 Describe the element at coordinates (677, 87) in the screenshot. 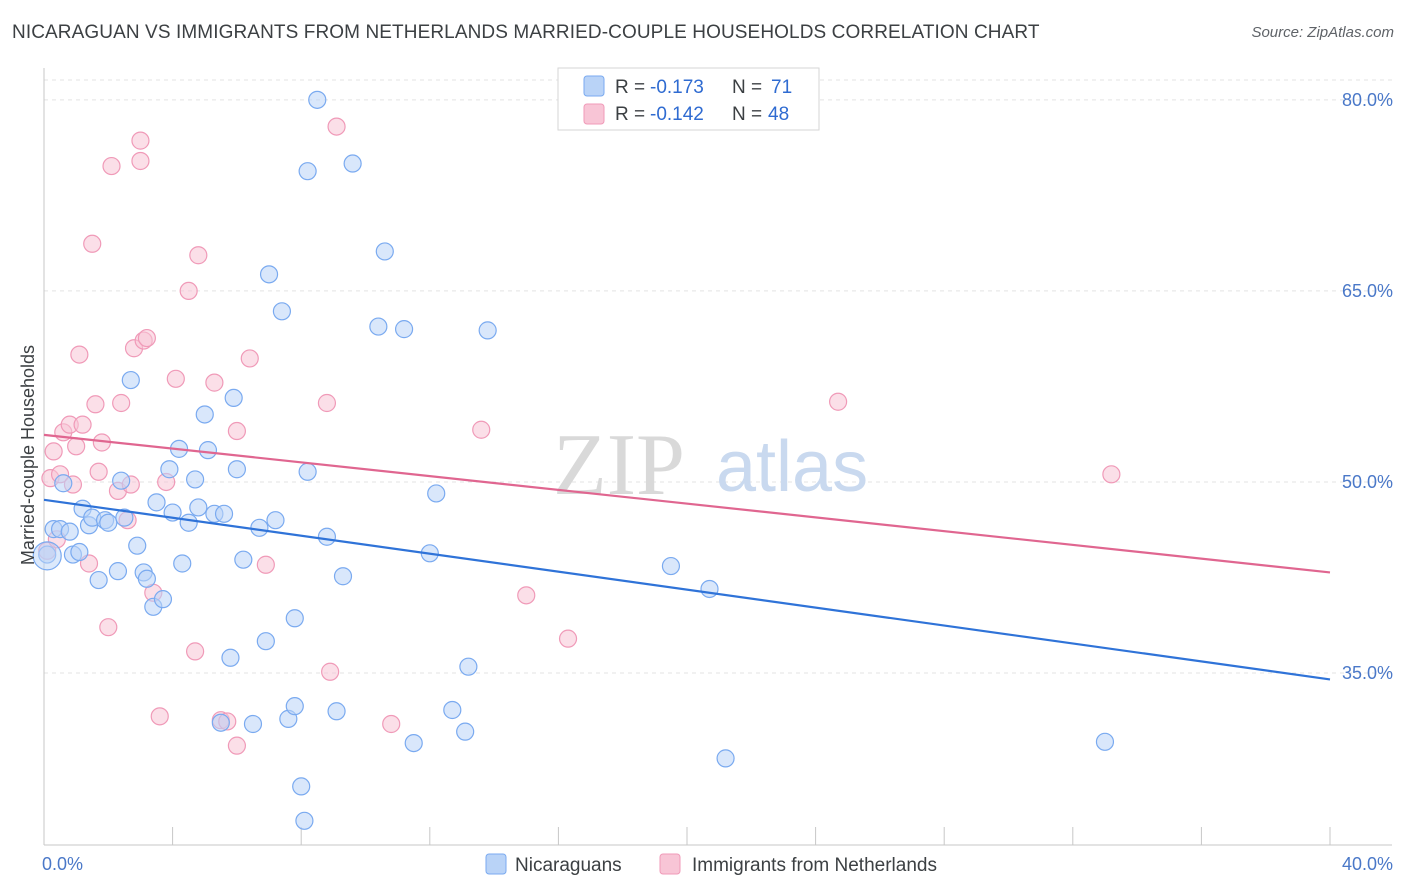

I see `legend-r-value-1: -0.173` at that location.